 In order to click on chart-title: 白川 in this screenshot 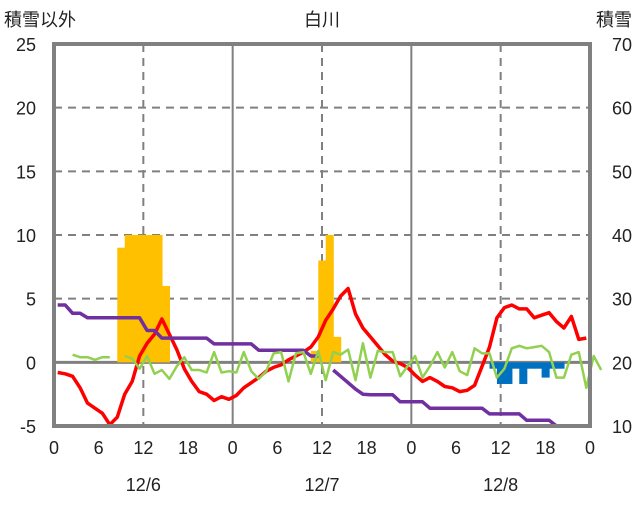, I will do `click(322, 20)`.